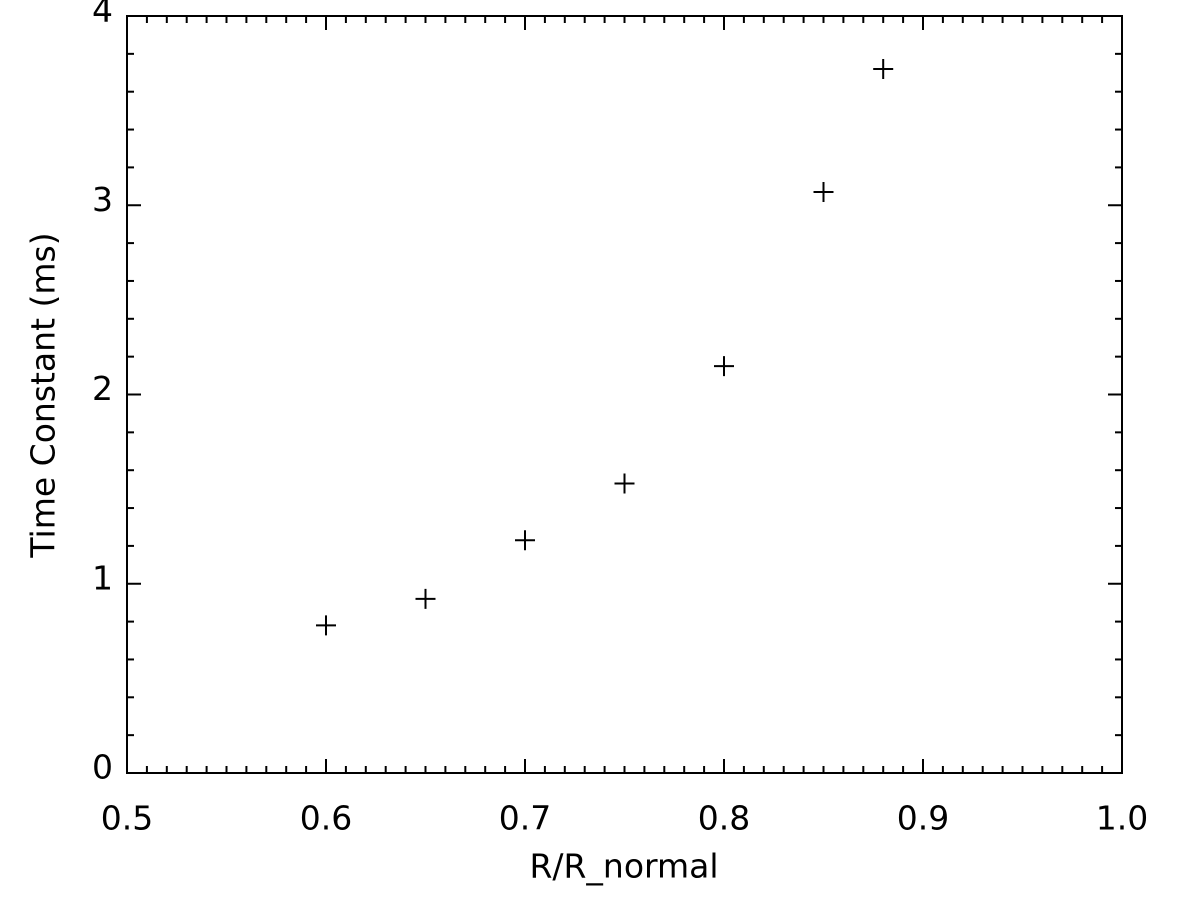 Image resolution: width=1178 pixels, height=908 pixels. Describe the element at coordinates (43, 395) in the screenshot. I see `y-axis-title: Time Constant (ms)` at that location.